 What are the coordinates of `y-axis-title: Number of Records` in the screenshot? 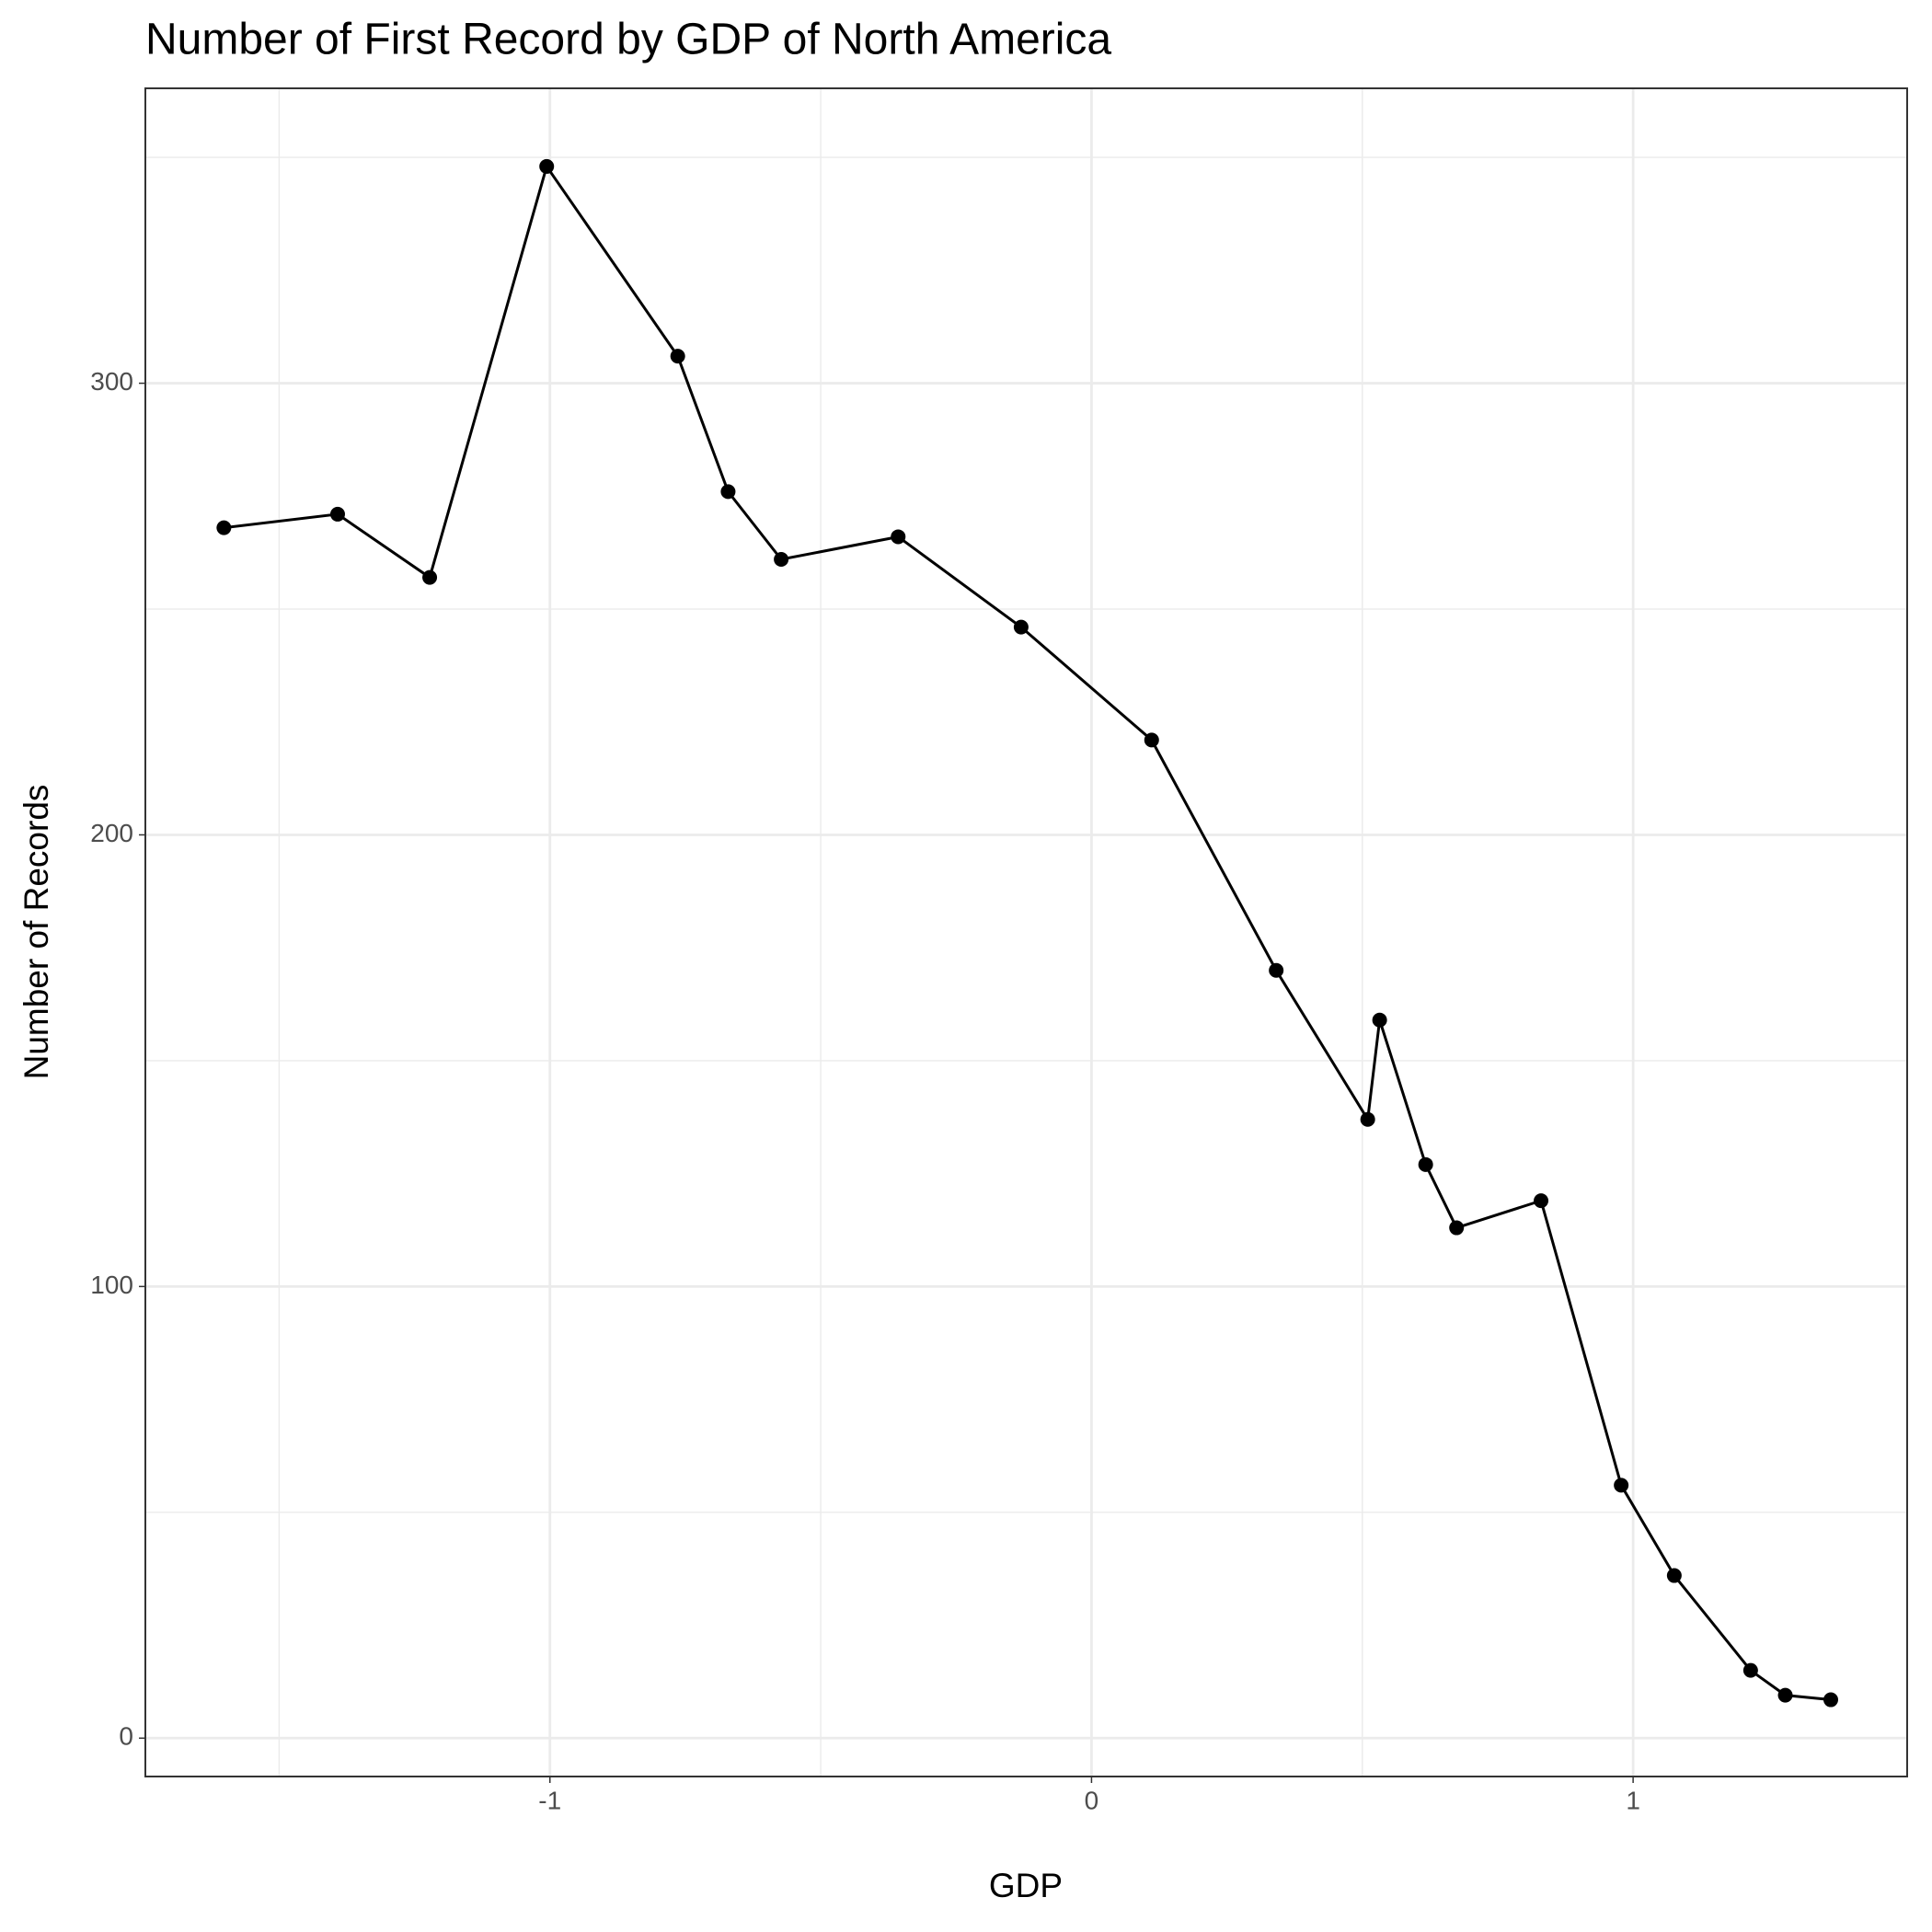 It's located at (36, 932).